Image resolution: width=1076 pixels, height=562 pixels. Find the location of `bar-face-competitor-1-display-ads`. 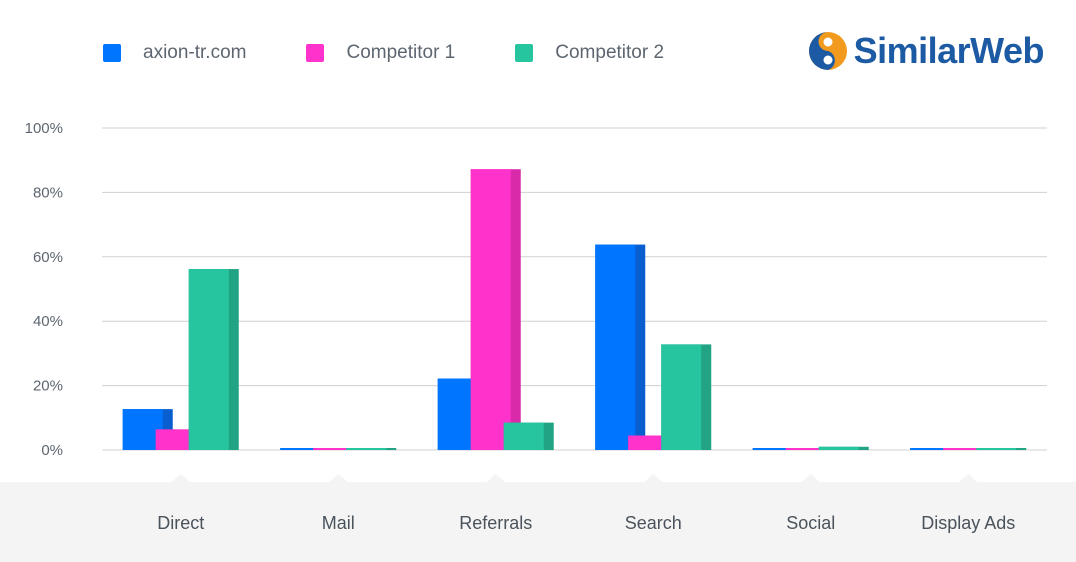

bar-face-competitor-1-display-ads is located at coordinates (963, 449).